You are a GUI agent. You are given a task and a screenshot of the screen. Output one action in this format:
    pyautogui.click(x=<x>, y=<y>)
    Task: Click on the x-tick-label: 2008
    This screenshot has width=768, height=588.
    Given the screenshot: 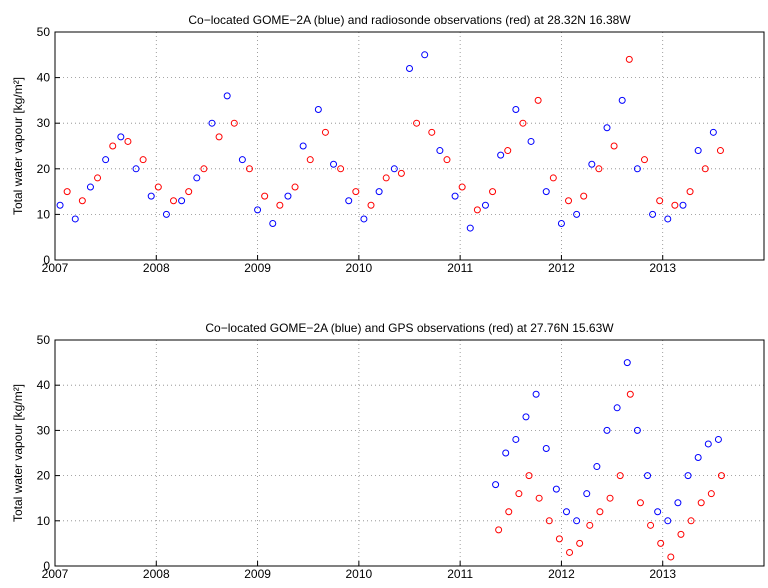 What is the action you would take?
    pyautogui.click(x=156, y=574)
    